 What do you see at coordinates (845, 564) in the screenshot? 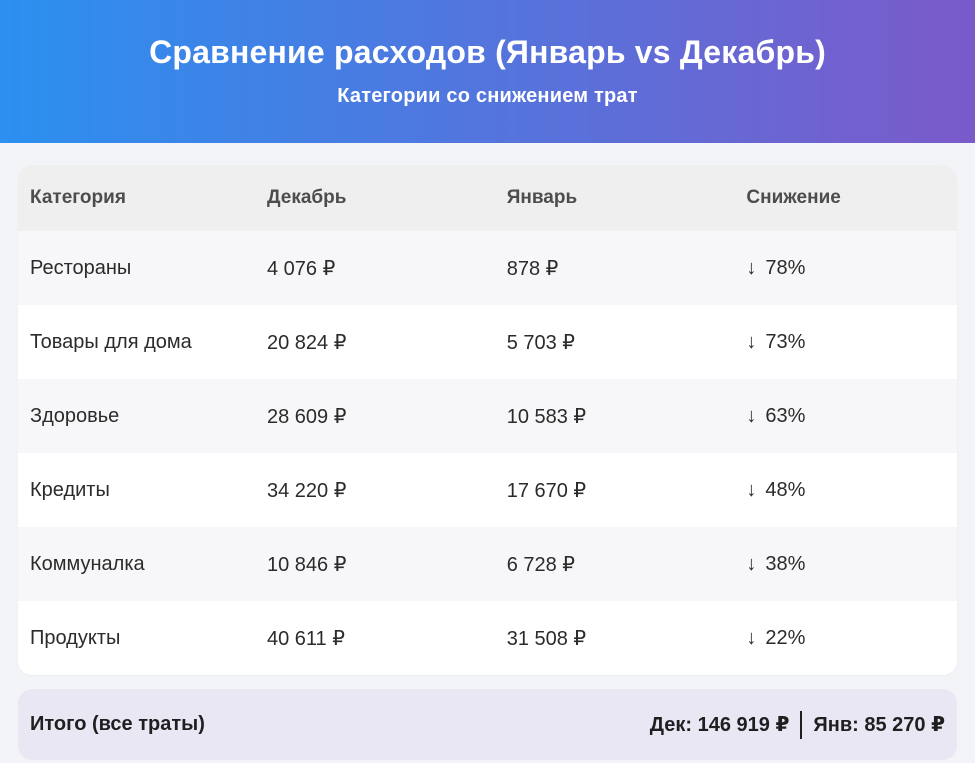
I see `reduction-cell: ↓ 38%` at bounding box center [845, 564].